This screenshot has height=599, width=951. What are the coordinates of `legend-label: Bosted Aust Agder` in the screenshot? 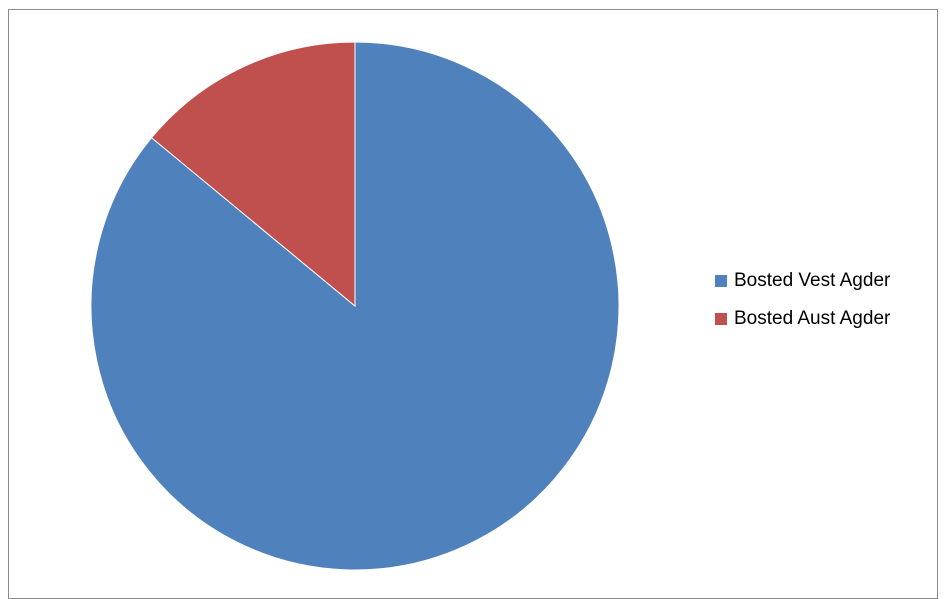 It's located at (812, 318).